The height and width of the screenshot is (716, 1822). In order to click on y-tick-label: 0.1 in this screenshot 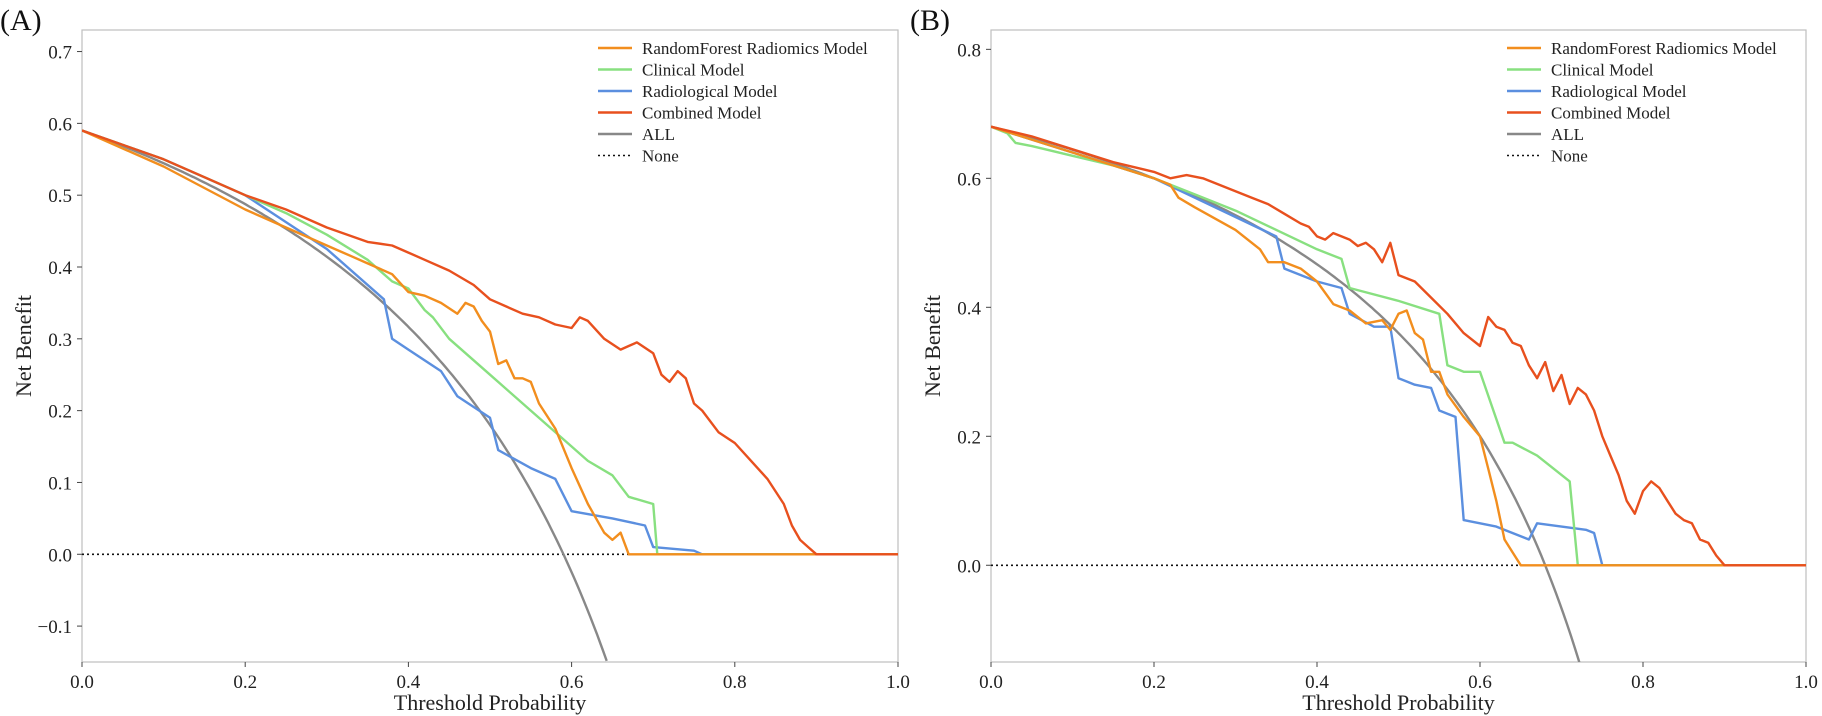, I will do `click(60, 483)`.